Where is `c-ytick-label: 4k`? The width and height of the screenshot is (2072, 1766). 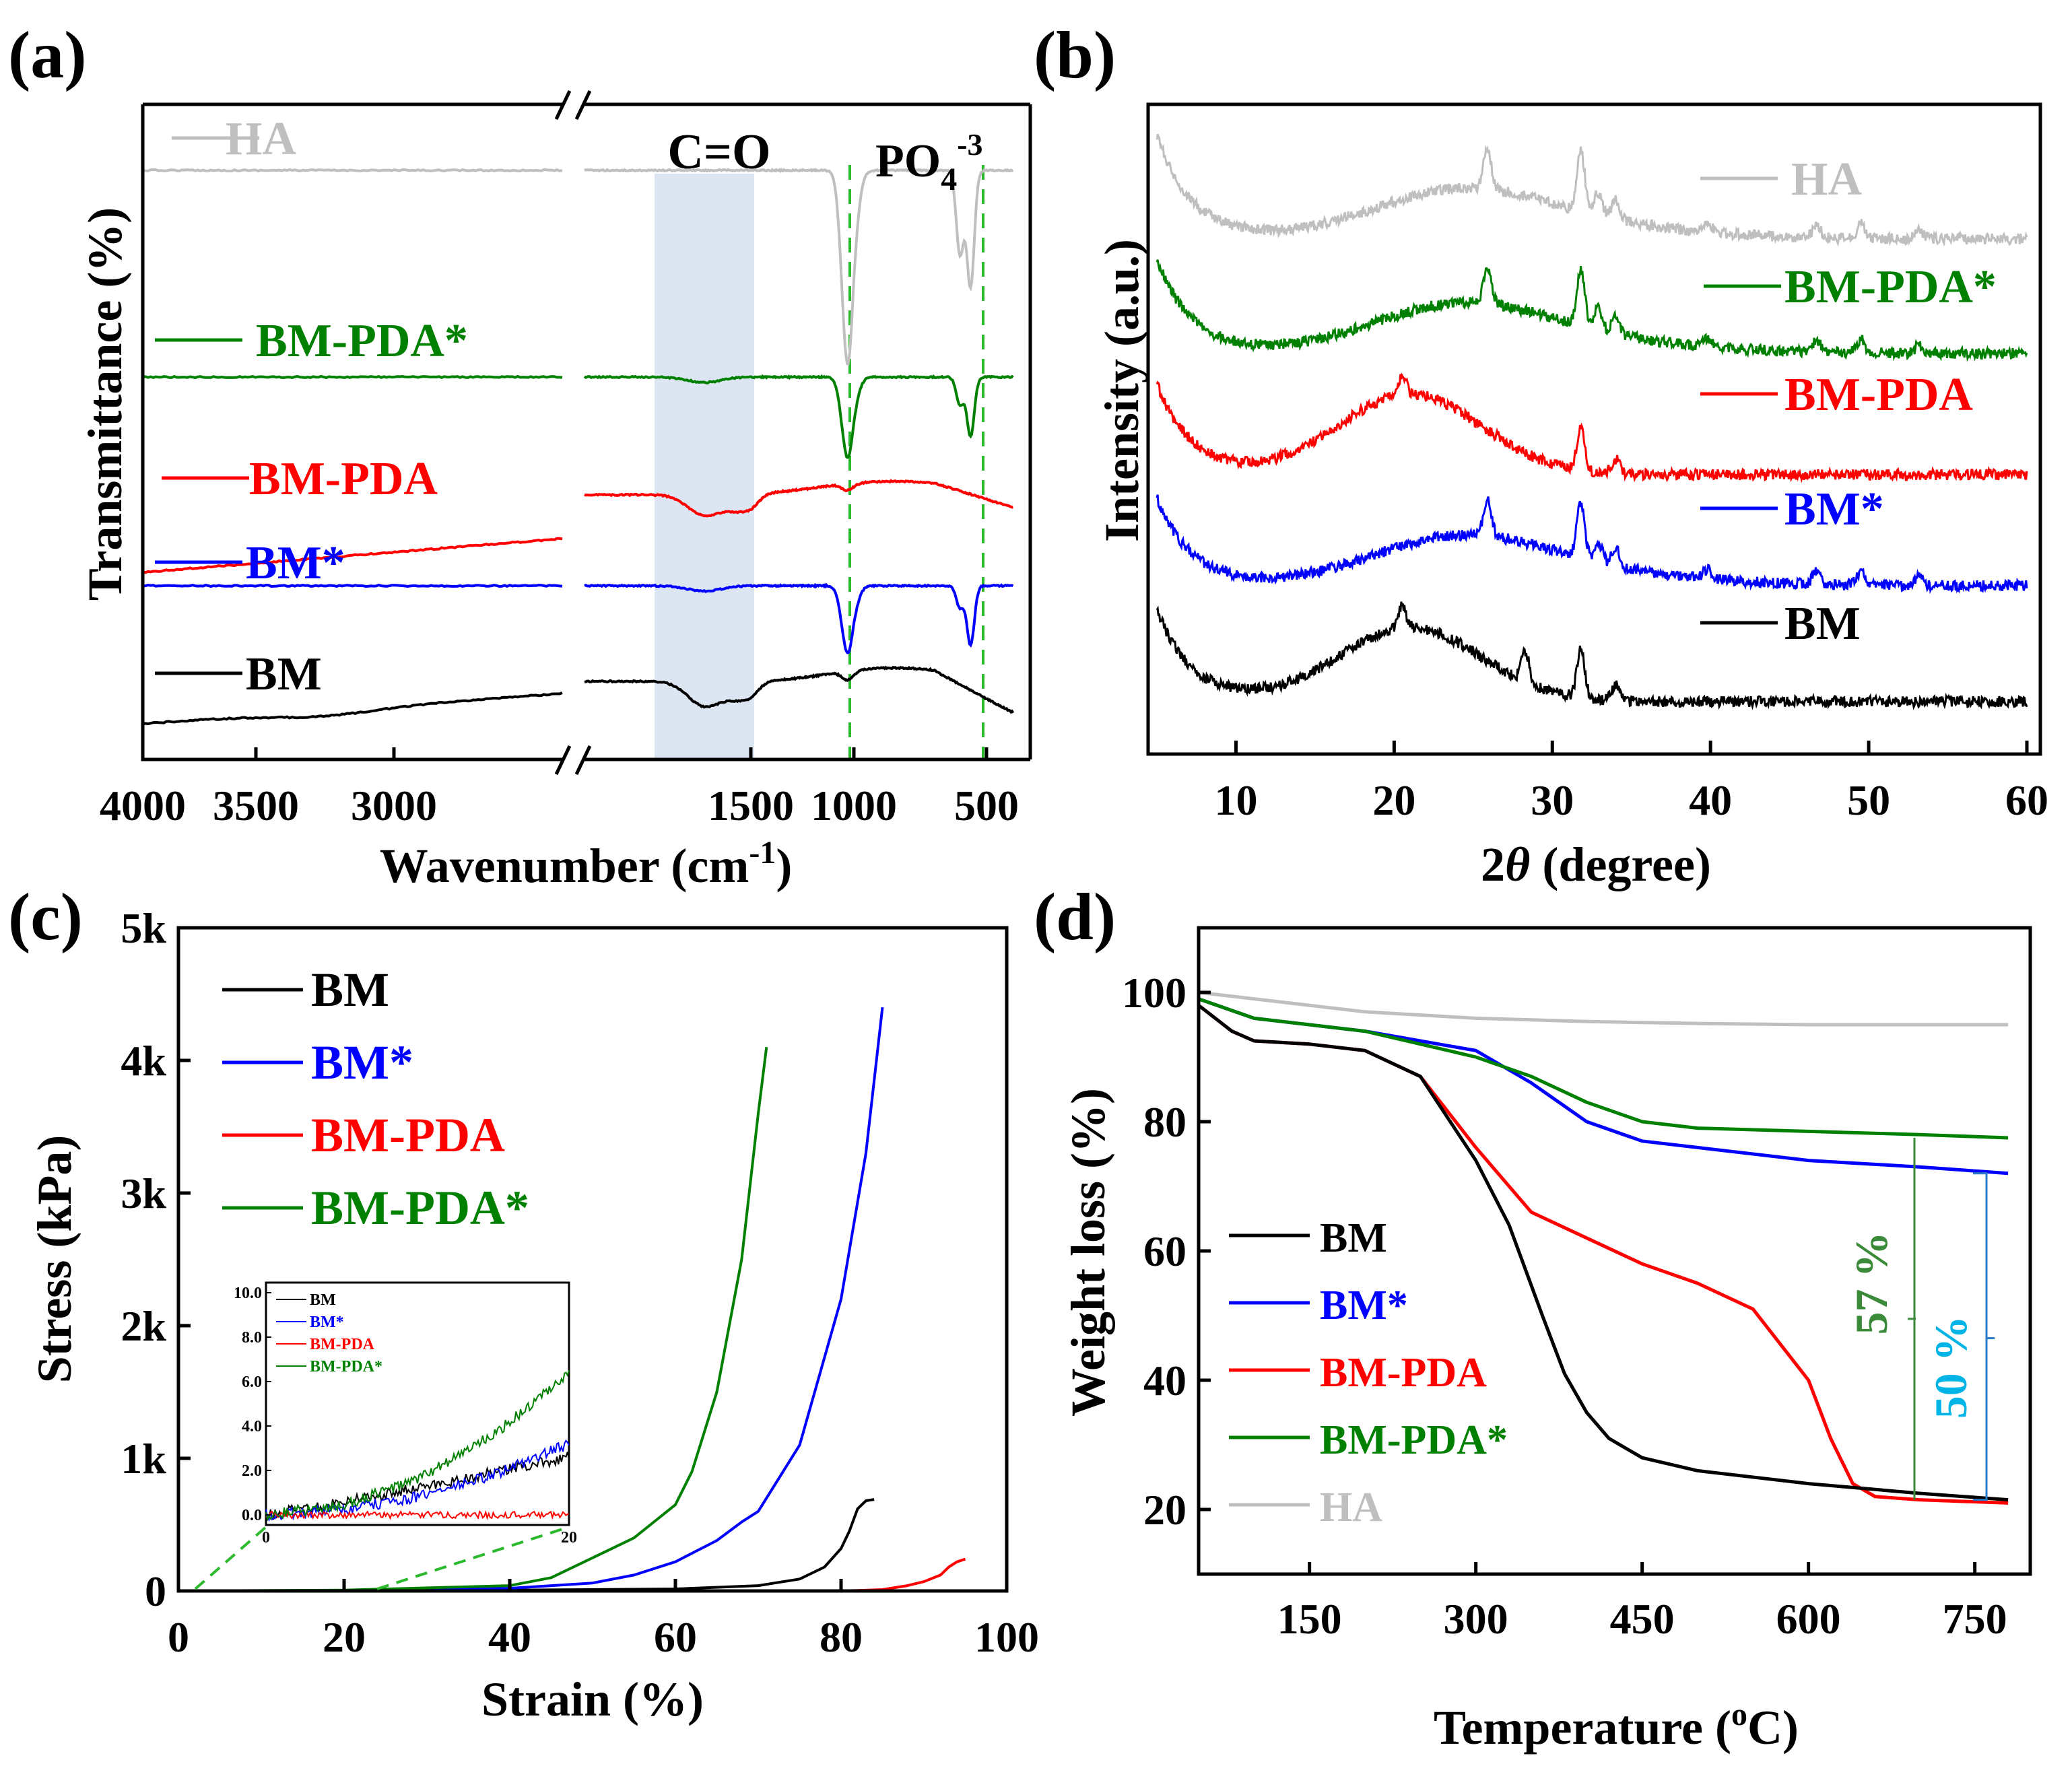
c-ytick-label: 4k is located at coordinates (143, 1061).